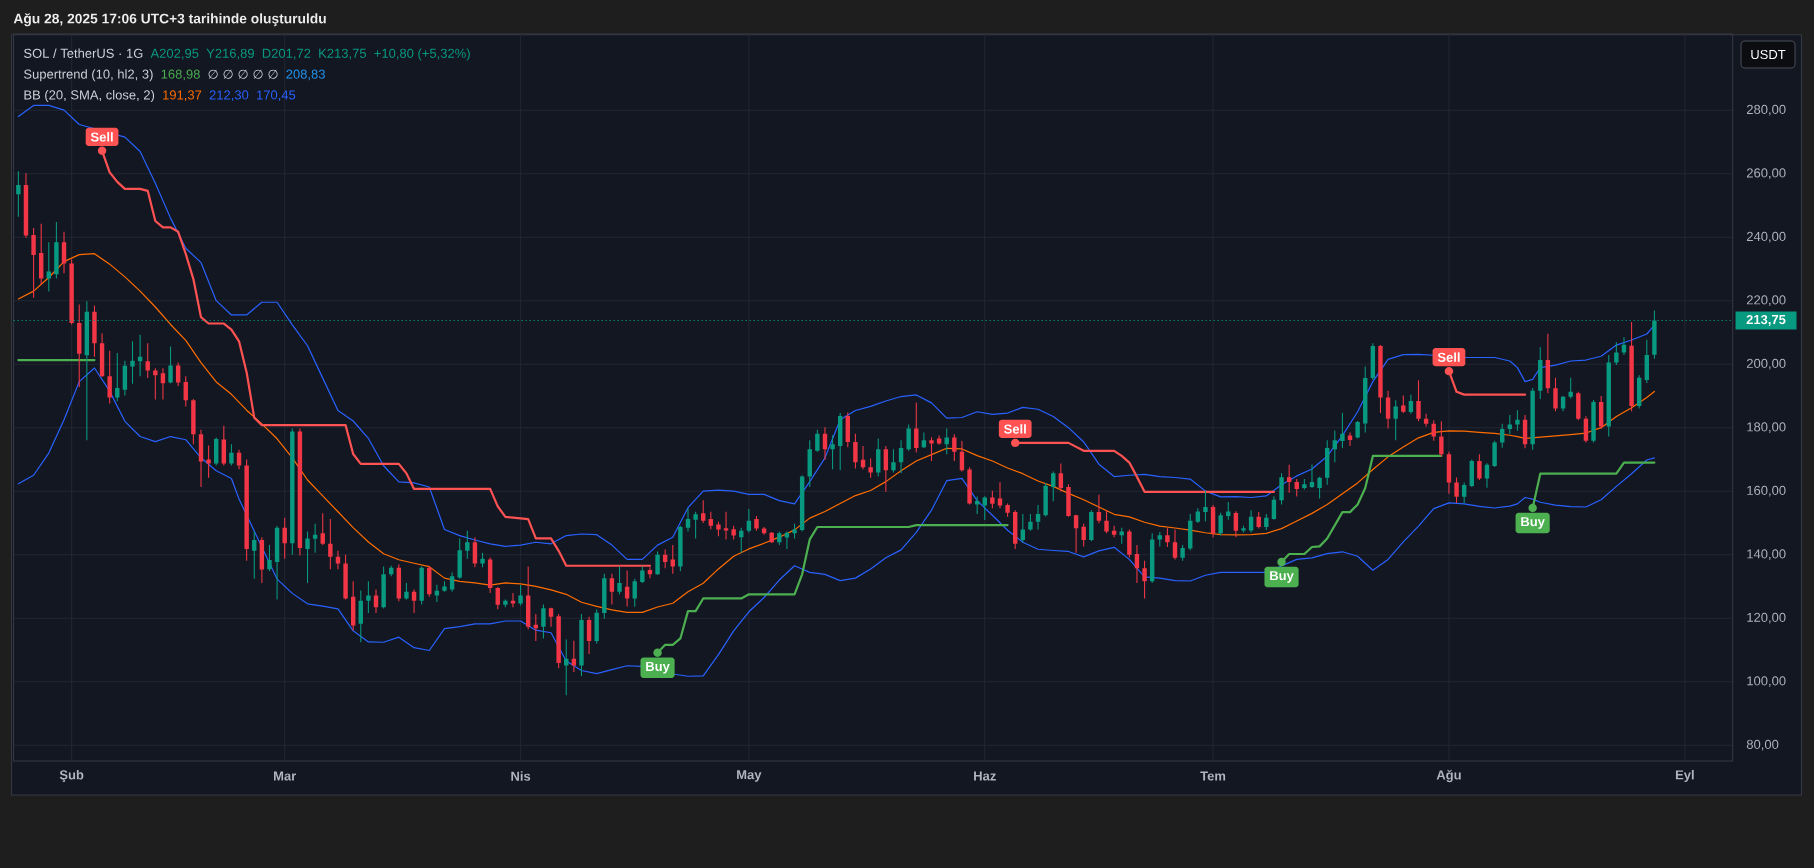 The width and height of the screenshot is (1814, 868). I want to click on x-tick-label: Haz, so click(985, 776).